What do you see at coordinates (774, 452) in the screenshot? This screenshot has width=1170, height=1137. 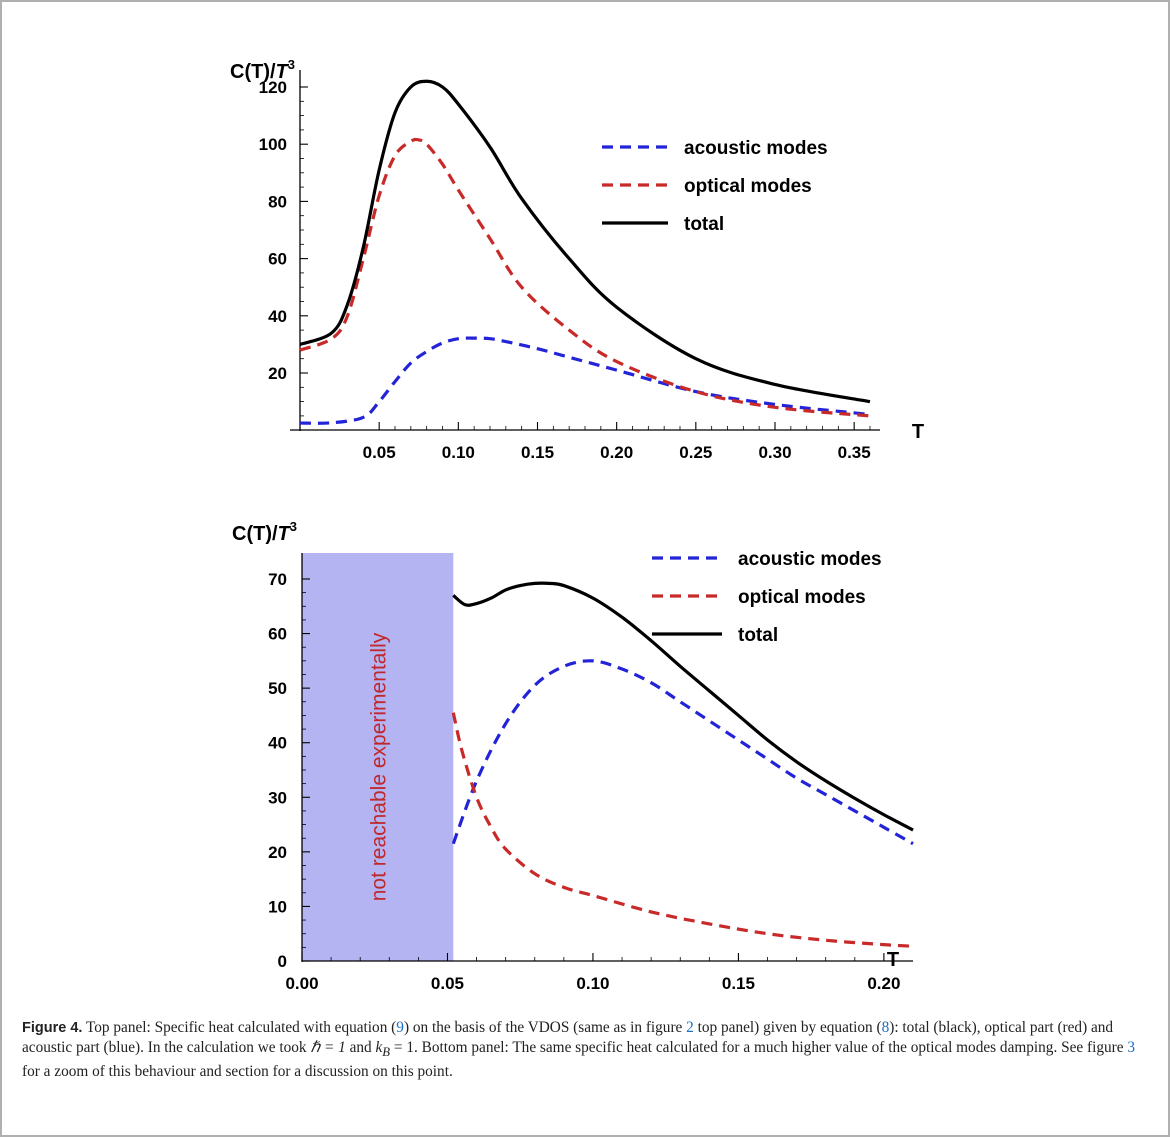 I see `x-tick-label: 0.30` at bounding box center [774, 452].